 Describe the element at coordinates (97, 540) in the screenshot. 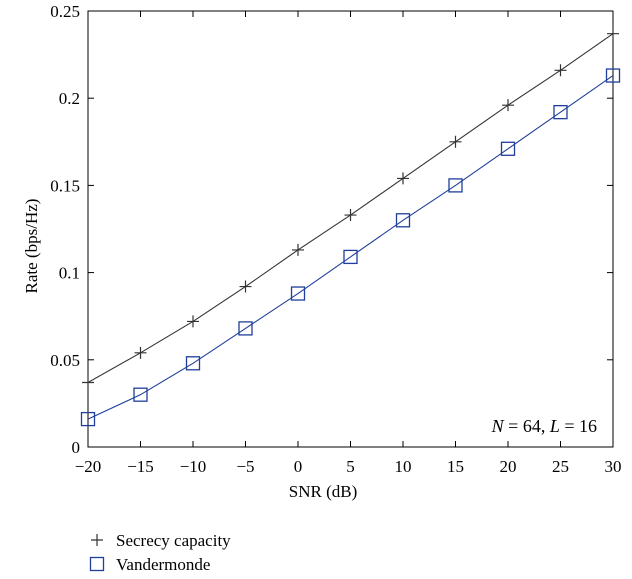

I see `legend-marker-secrecy-capacity` at that location.